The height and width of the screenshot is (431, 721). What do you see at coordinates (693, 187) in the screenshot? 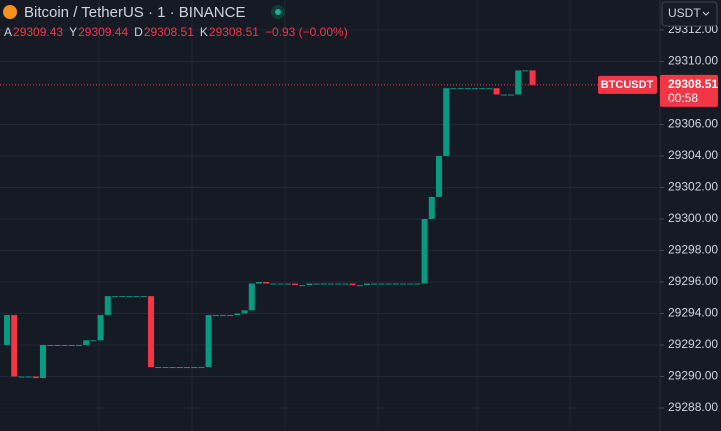
I see `y-tick-label: 29302.00` at bounding box center [693, 187].